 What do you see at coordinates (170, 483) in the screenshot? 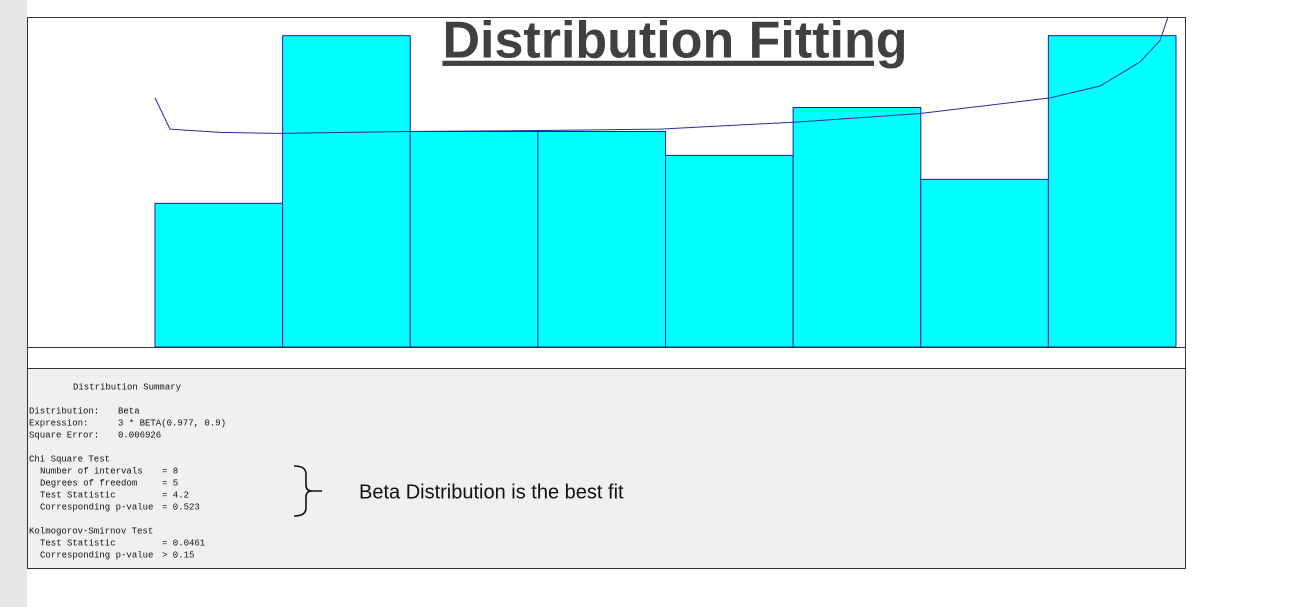
I see `test-value: = 5` at bounding box center [170, 483].